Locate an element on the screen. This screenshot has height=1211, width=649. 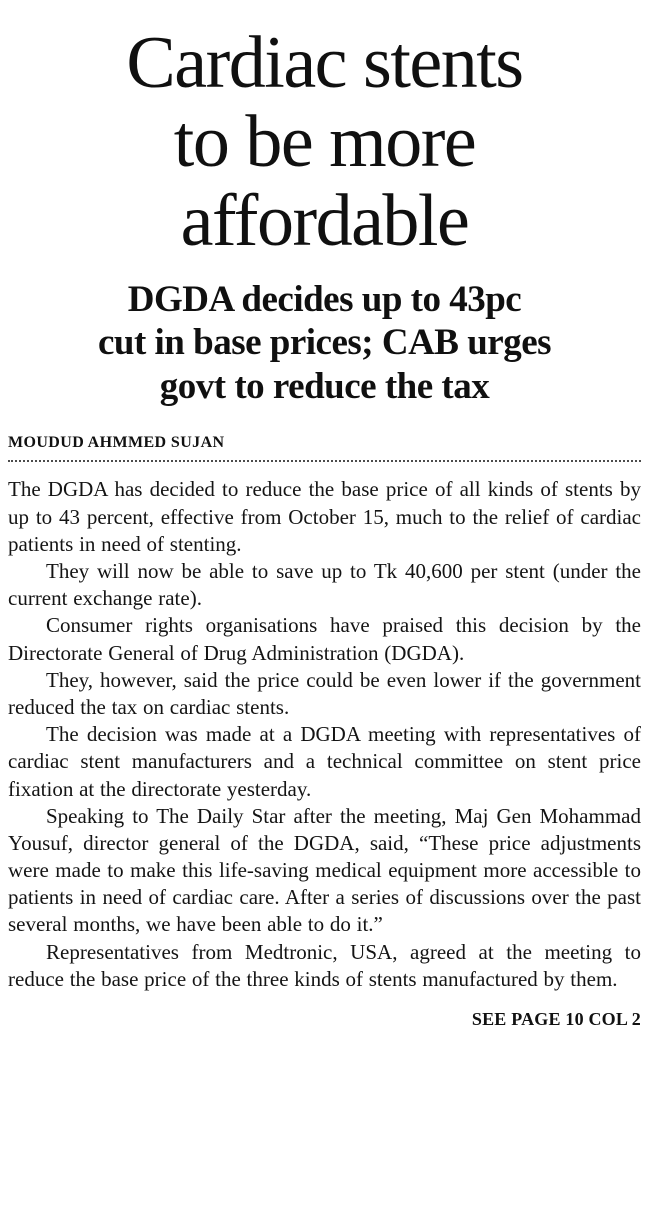
dotted-separator is located at coordinates (324, 461).